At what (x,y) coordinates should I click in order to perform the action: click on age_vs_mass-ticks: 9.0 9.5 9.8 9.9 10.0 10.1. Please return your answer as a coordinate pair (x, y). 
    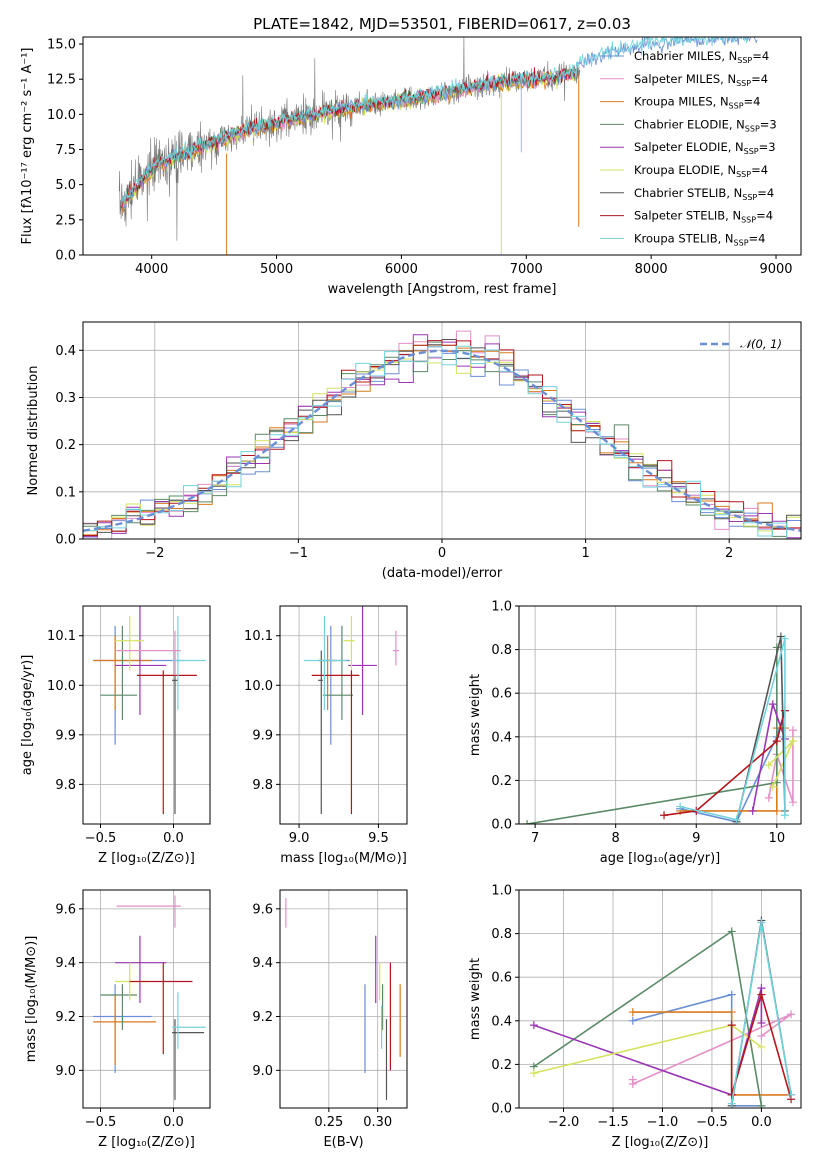
    Looking at the image, I should click on (316, 737).